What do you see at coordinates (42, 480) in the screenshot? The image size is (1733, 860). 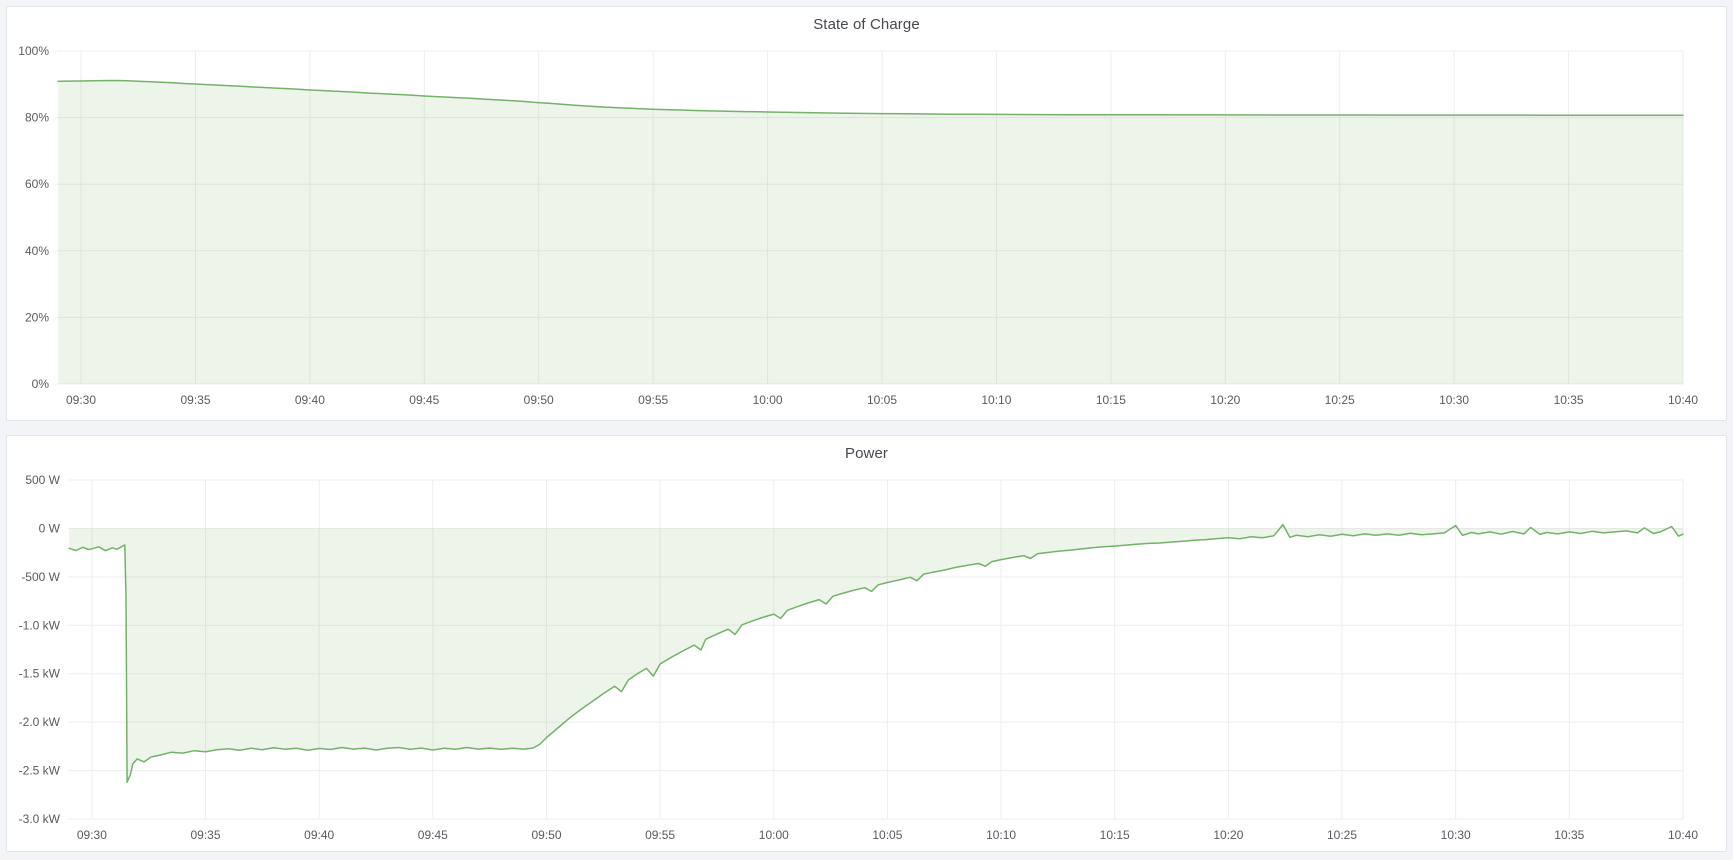 I see `y-tick-label: 500 W` at bounding box center [42, 480].